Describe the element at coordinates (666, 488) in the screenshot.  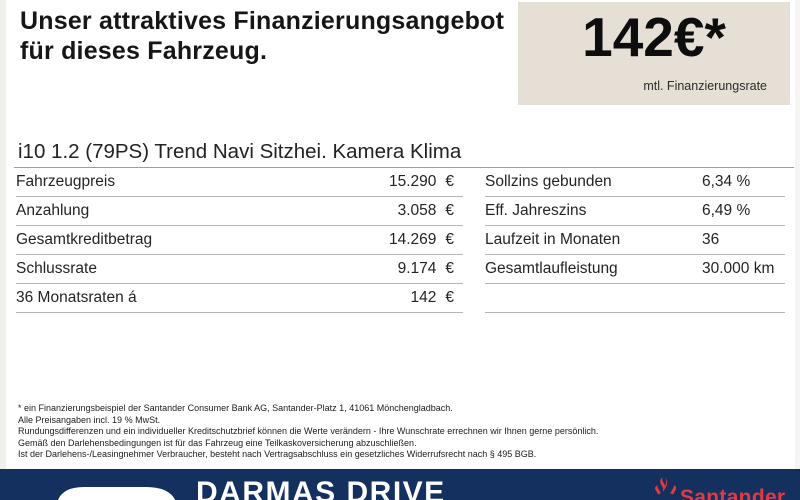
I see `santander-flame-icon` at that location.